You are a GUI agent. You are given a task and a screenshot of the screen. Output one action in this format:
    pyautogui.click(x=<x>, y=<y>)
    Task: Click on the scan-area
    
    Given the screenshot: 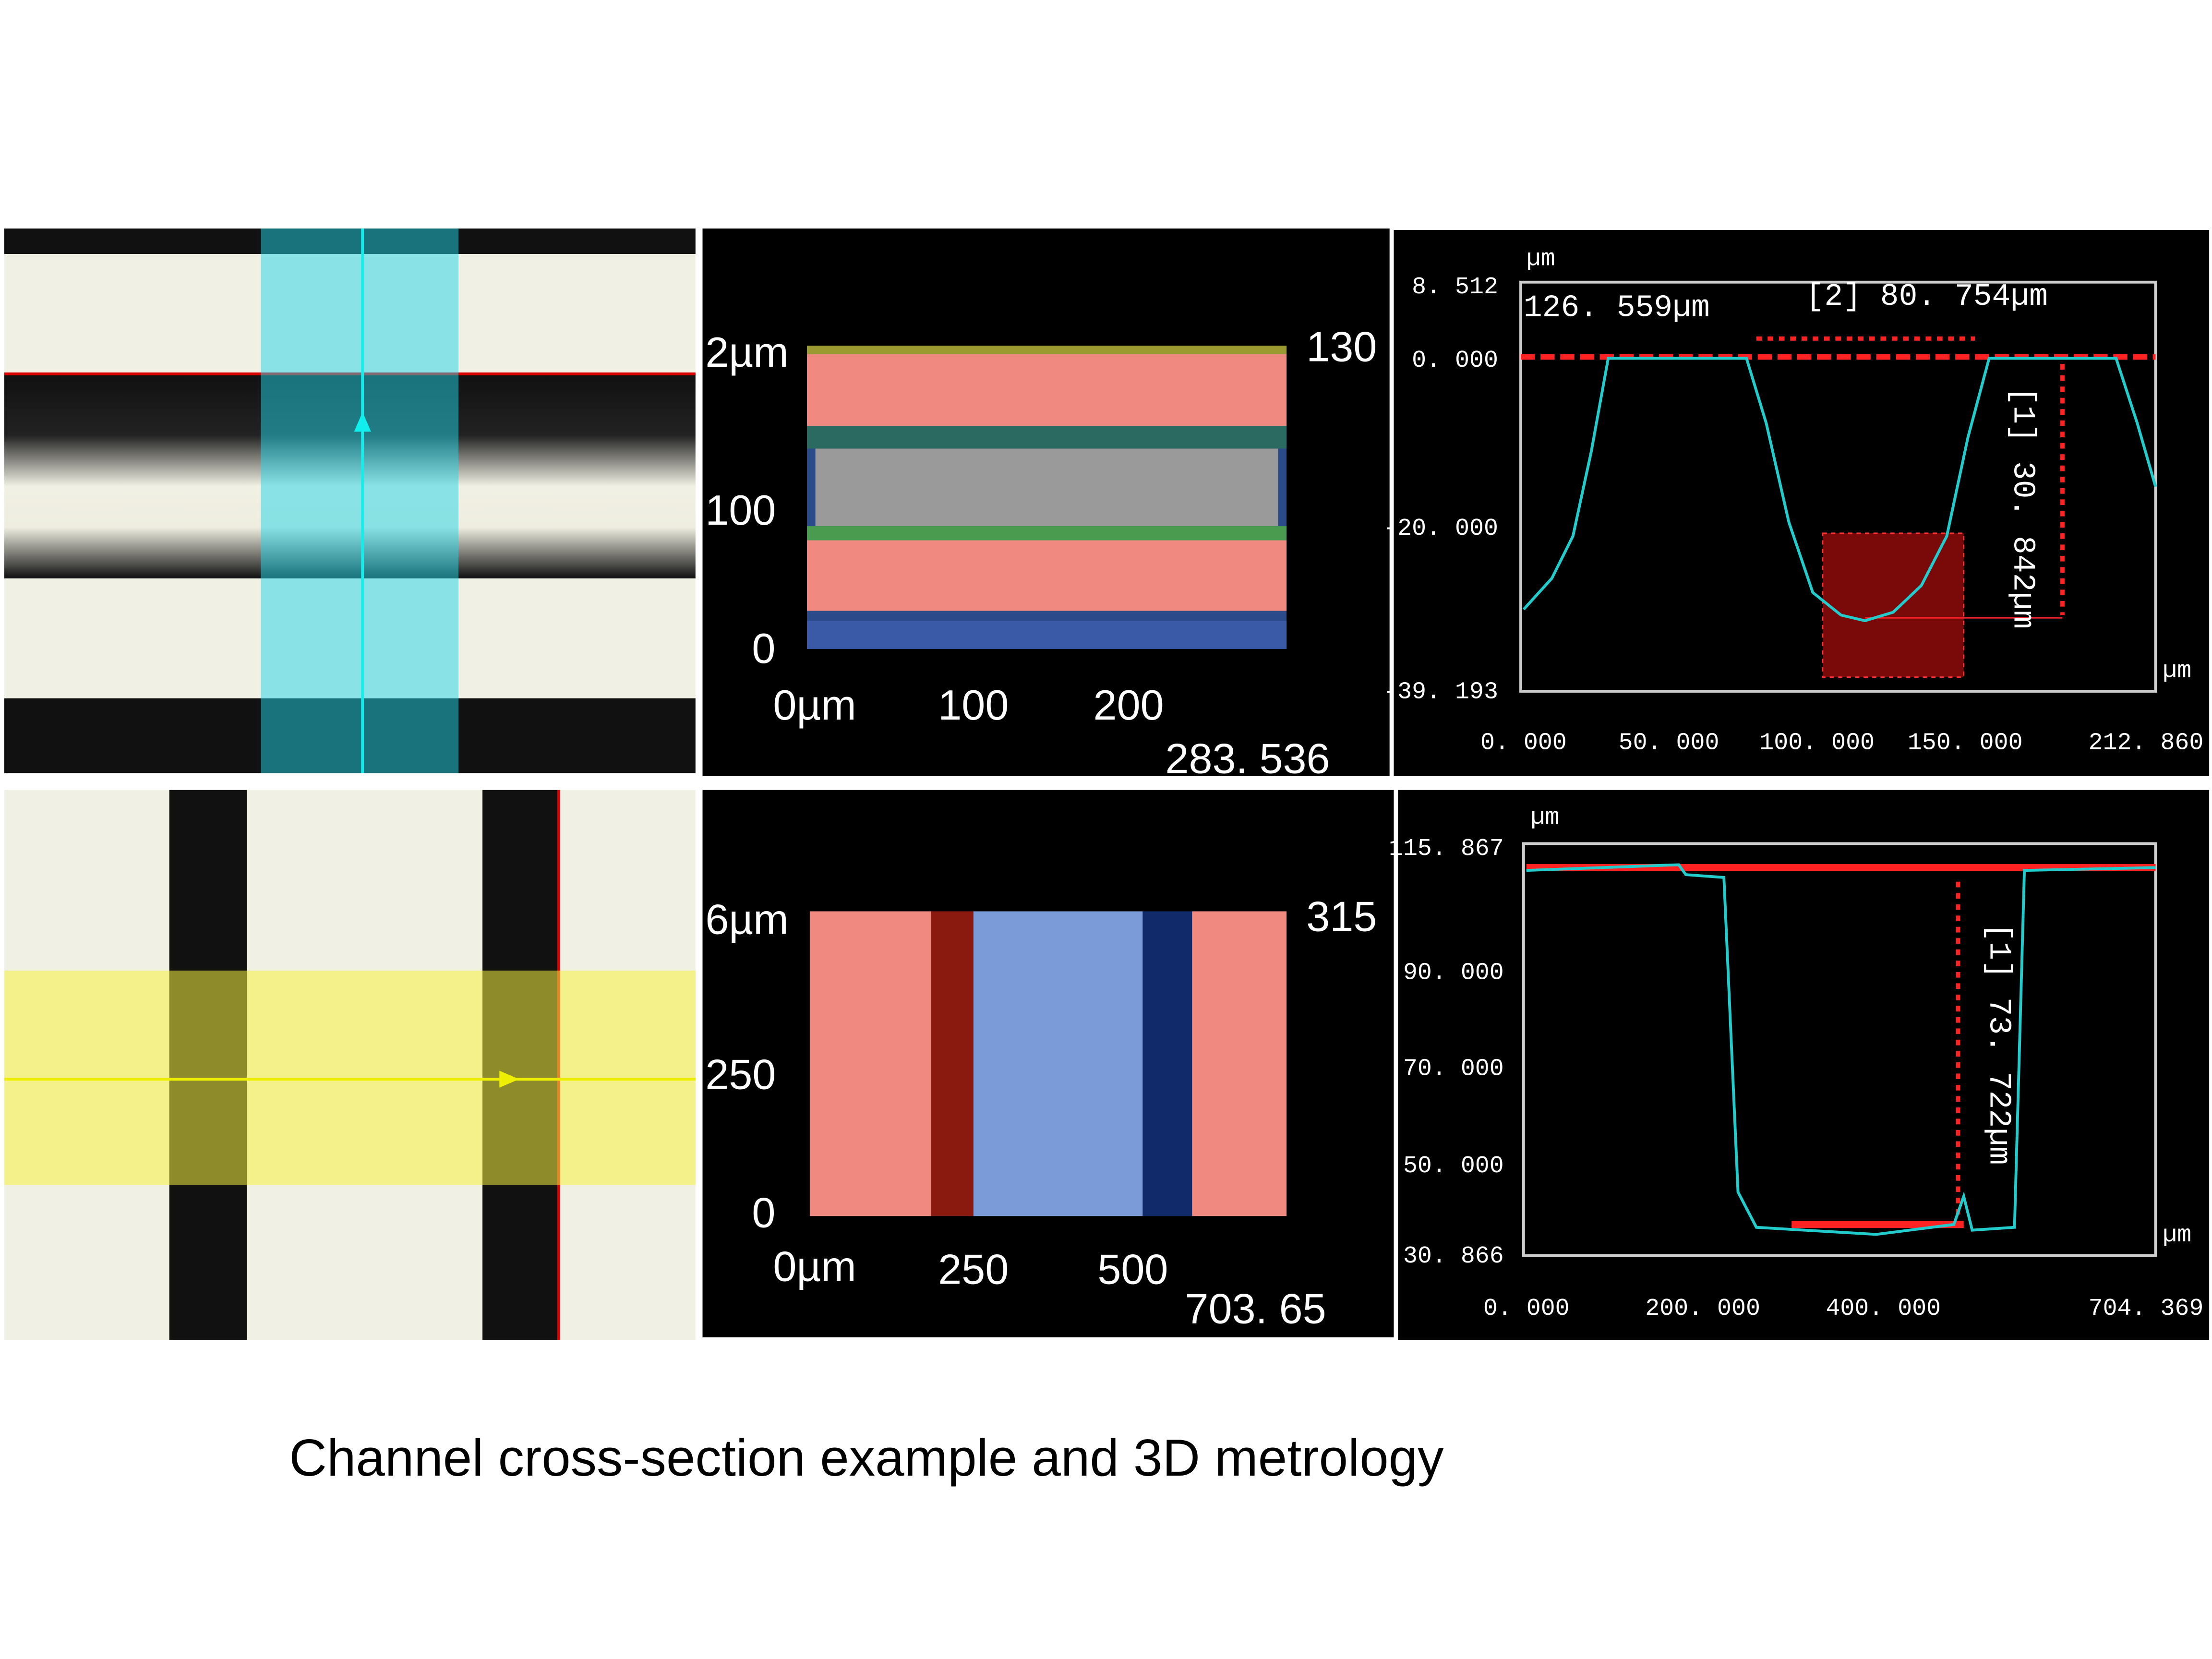 What is the action you would take?
    pyautogui.click(x=360, y=500)
    